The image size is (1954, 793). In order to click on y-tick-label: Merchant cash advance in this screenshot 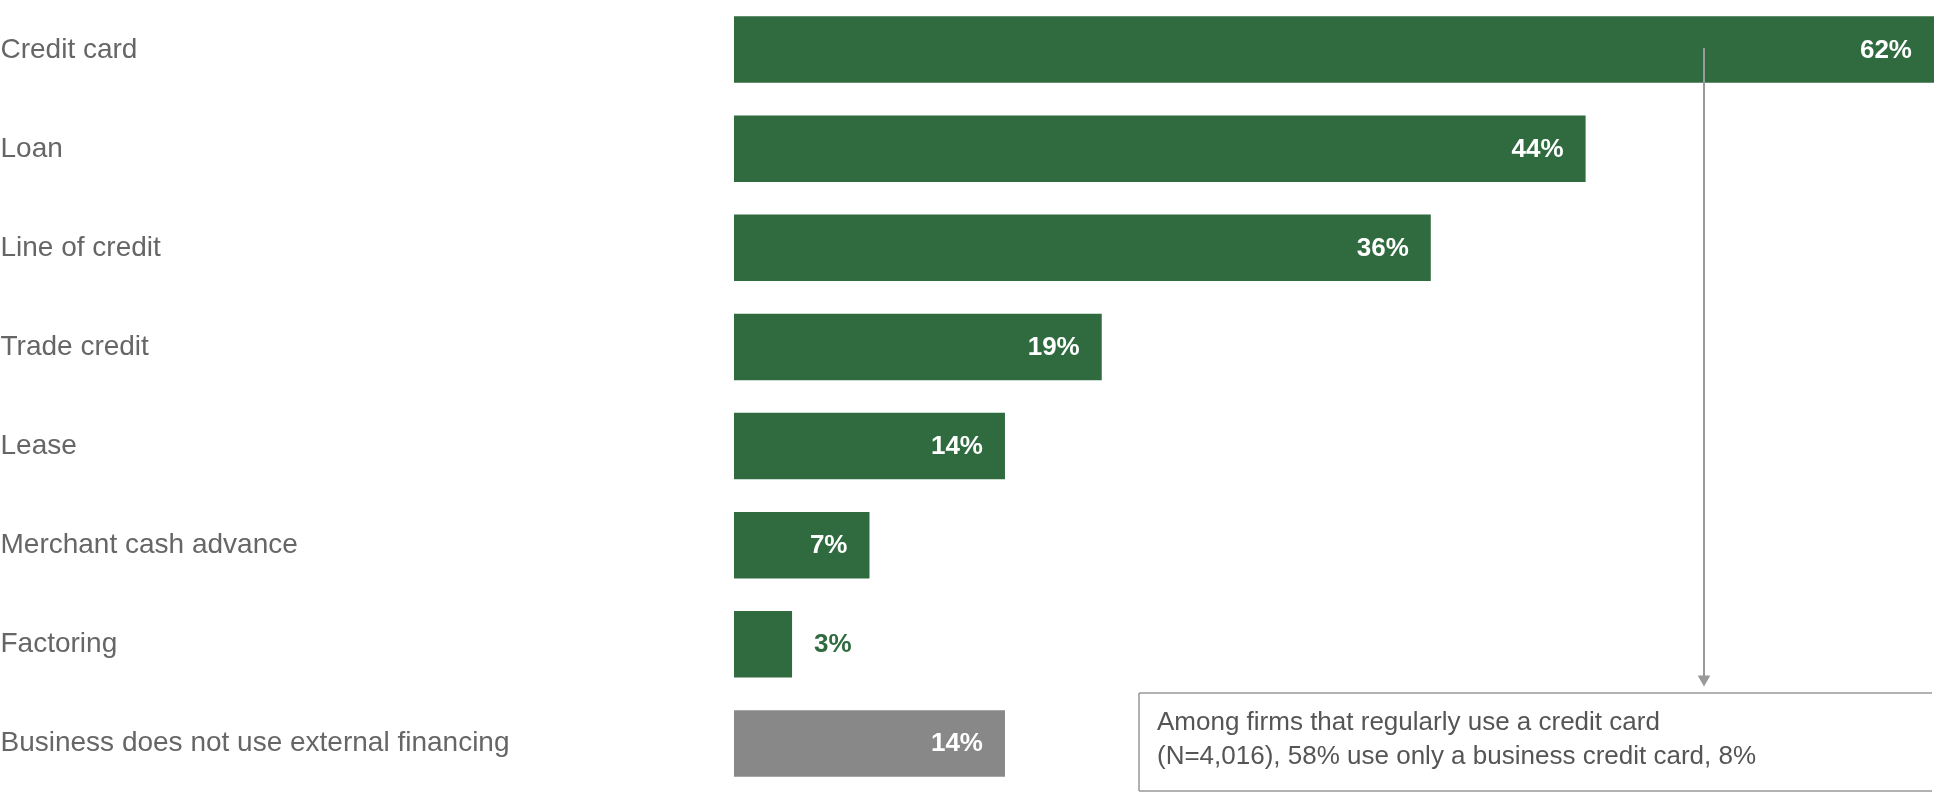, I will do `click(149, 544)`.